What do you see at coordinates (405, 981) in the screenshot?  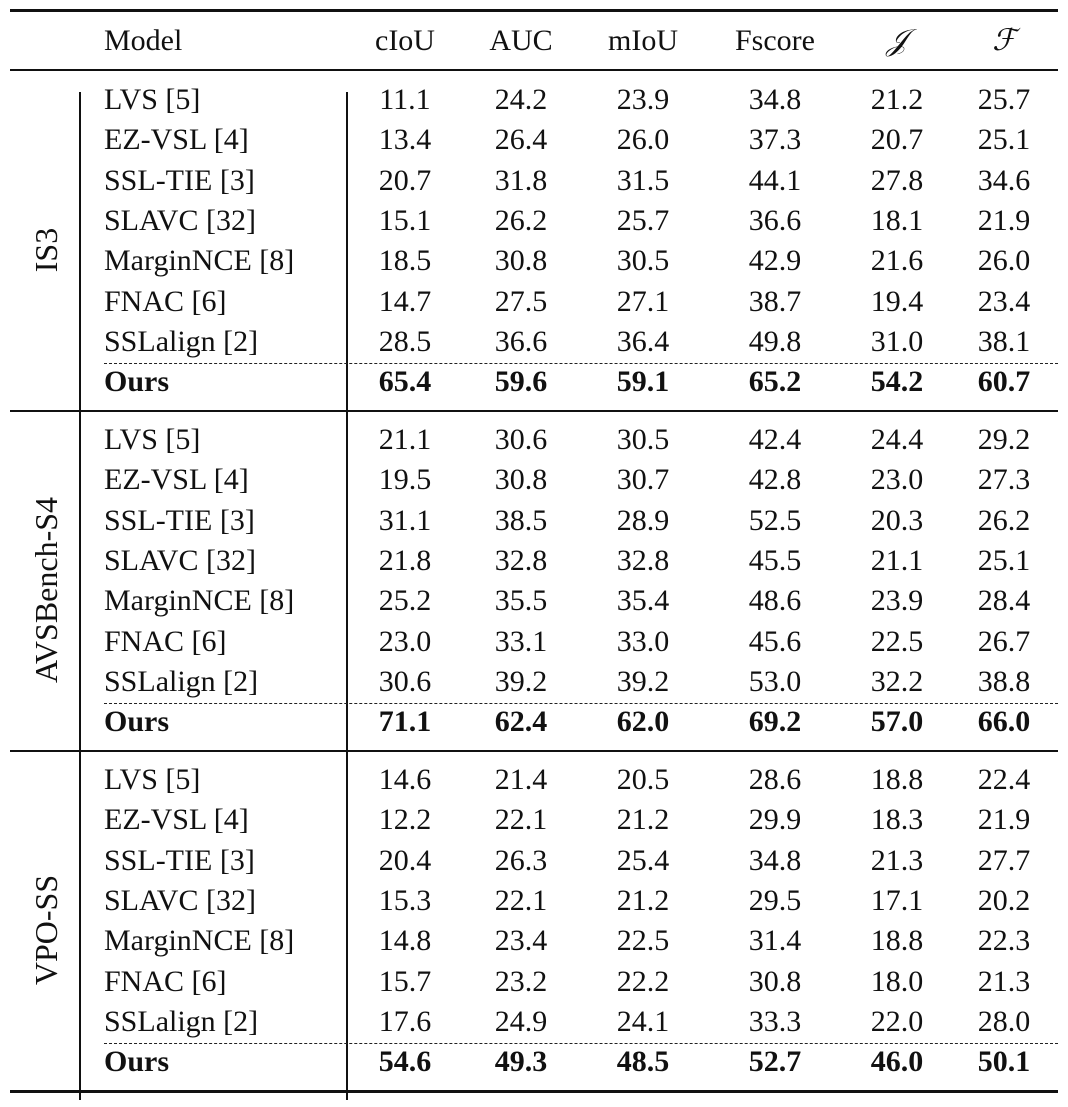 I see `metric-value: 15.7` at bounding box center [405, 981].